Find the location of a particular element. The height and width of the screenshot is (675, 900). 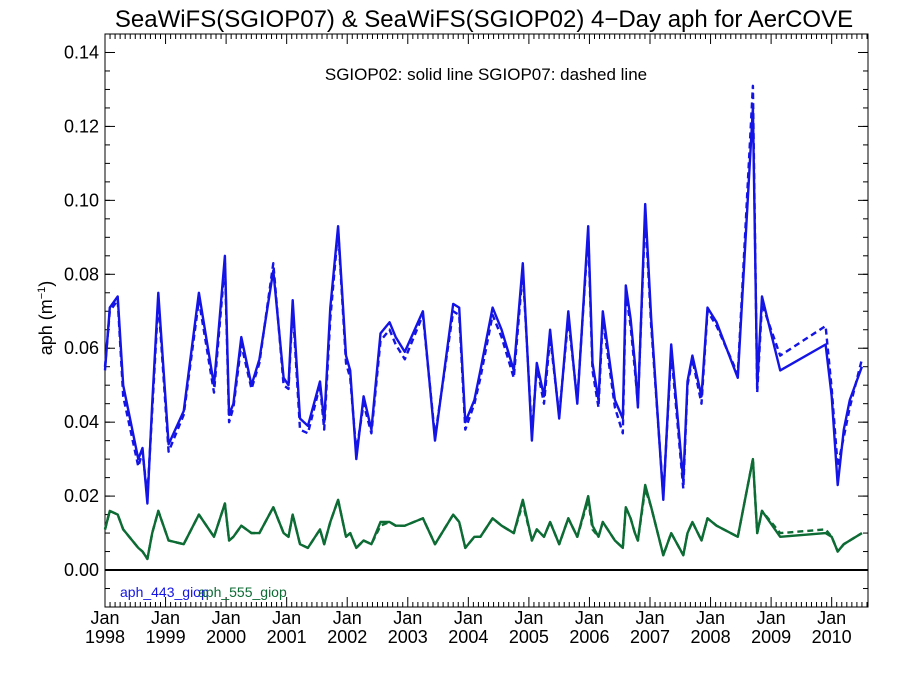

x-tick-label-year: 2001 is located at coordinates (287, 637).